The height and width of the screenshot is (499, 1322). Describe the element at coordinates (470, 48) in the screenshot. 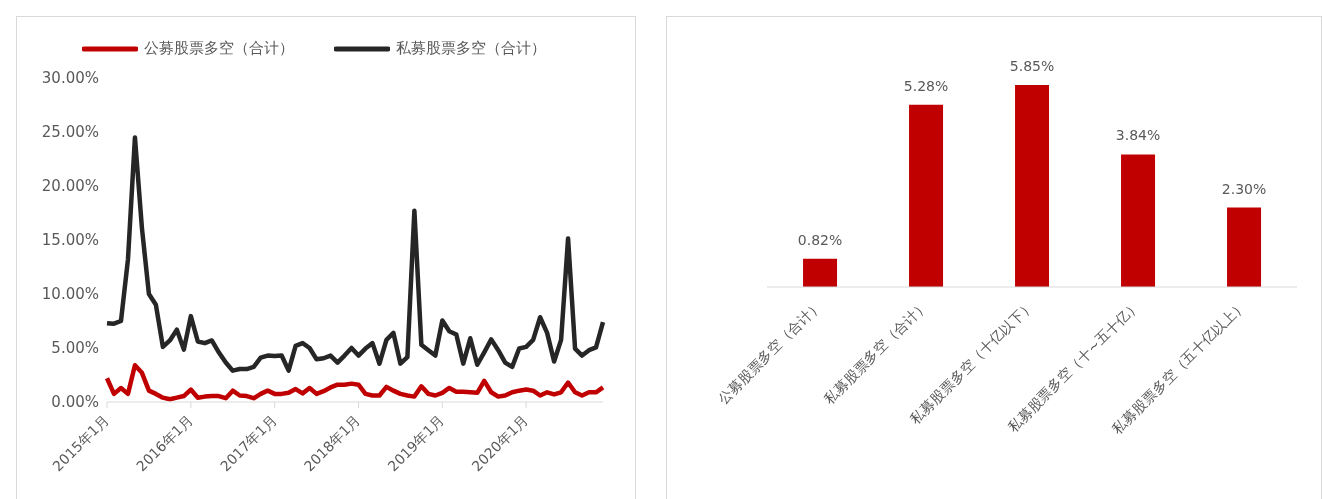

I see `legend-label: 私募股票多空（合计）` at that location.